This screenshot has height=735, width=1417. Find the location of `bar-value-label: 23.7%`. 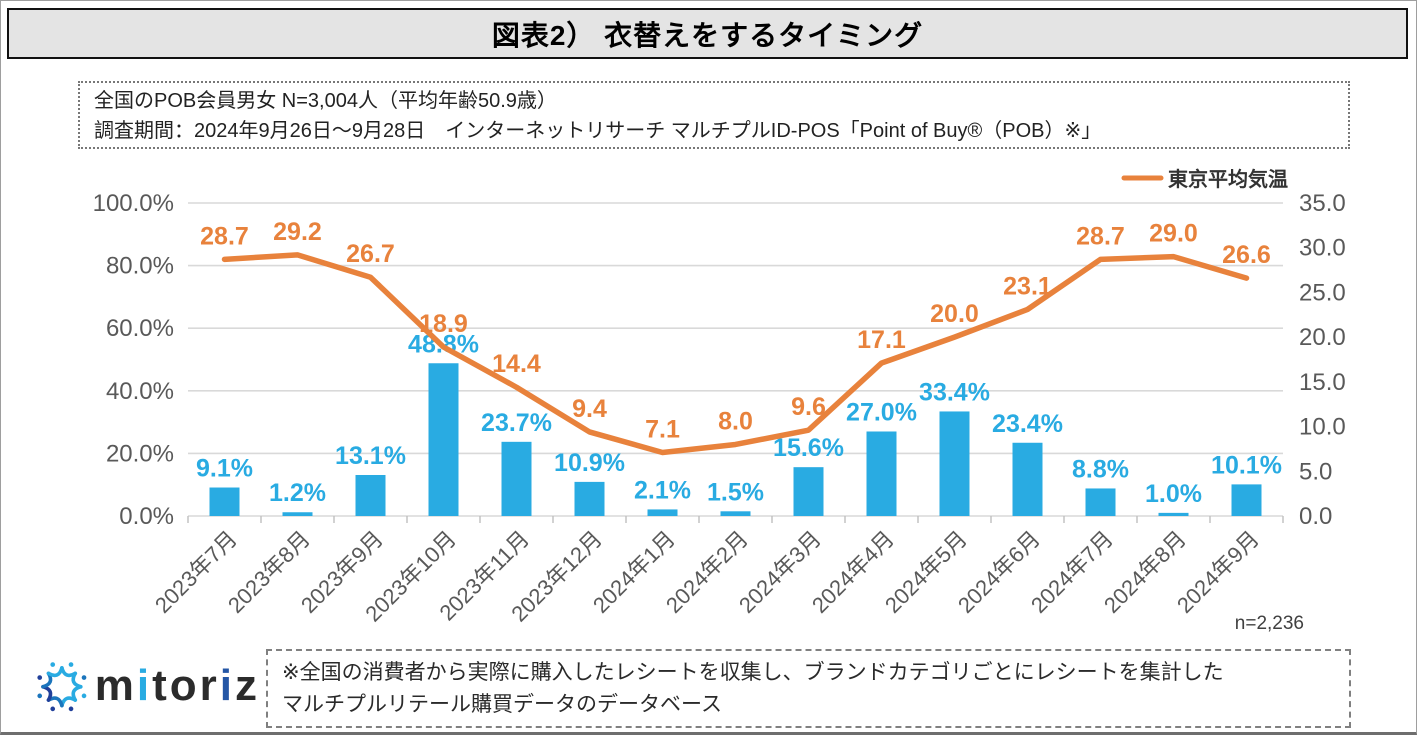

bar-value-label: 23.7% is located at coordinates (516, 423).